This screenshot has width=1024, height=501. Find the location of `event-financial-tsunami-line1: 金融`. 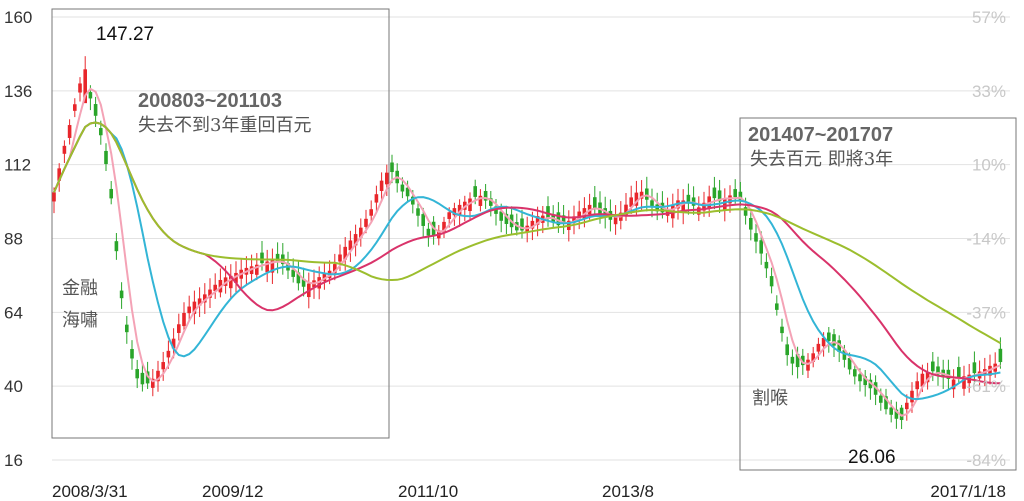

event-financial-tsunami-line1: 金融 is located at coordinates (80, 288).